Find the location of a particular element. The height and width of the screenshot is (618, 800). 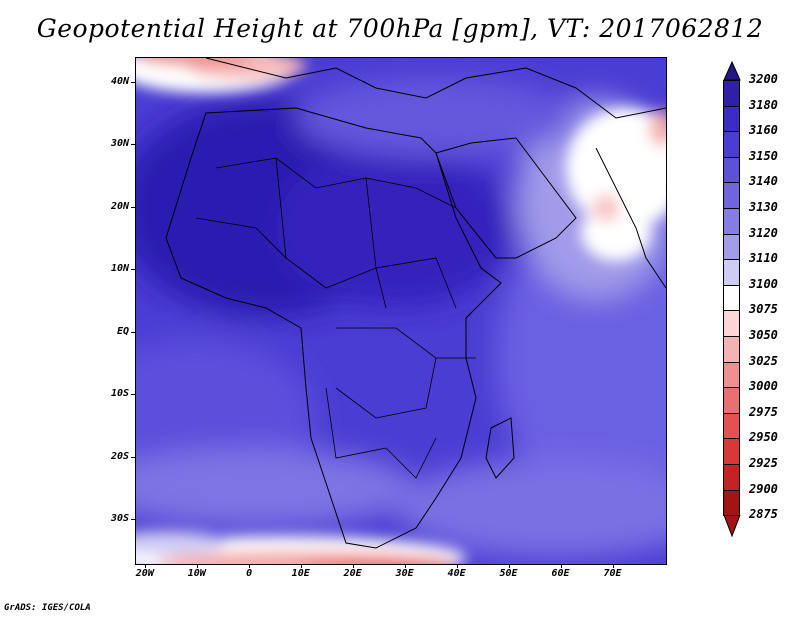

india-coastline is located at coordinates (630, 218).